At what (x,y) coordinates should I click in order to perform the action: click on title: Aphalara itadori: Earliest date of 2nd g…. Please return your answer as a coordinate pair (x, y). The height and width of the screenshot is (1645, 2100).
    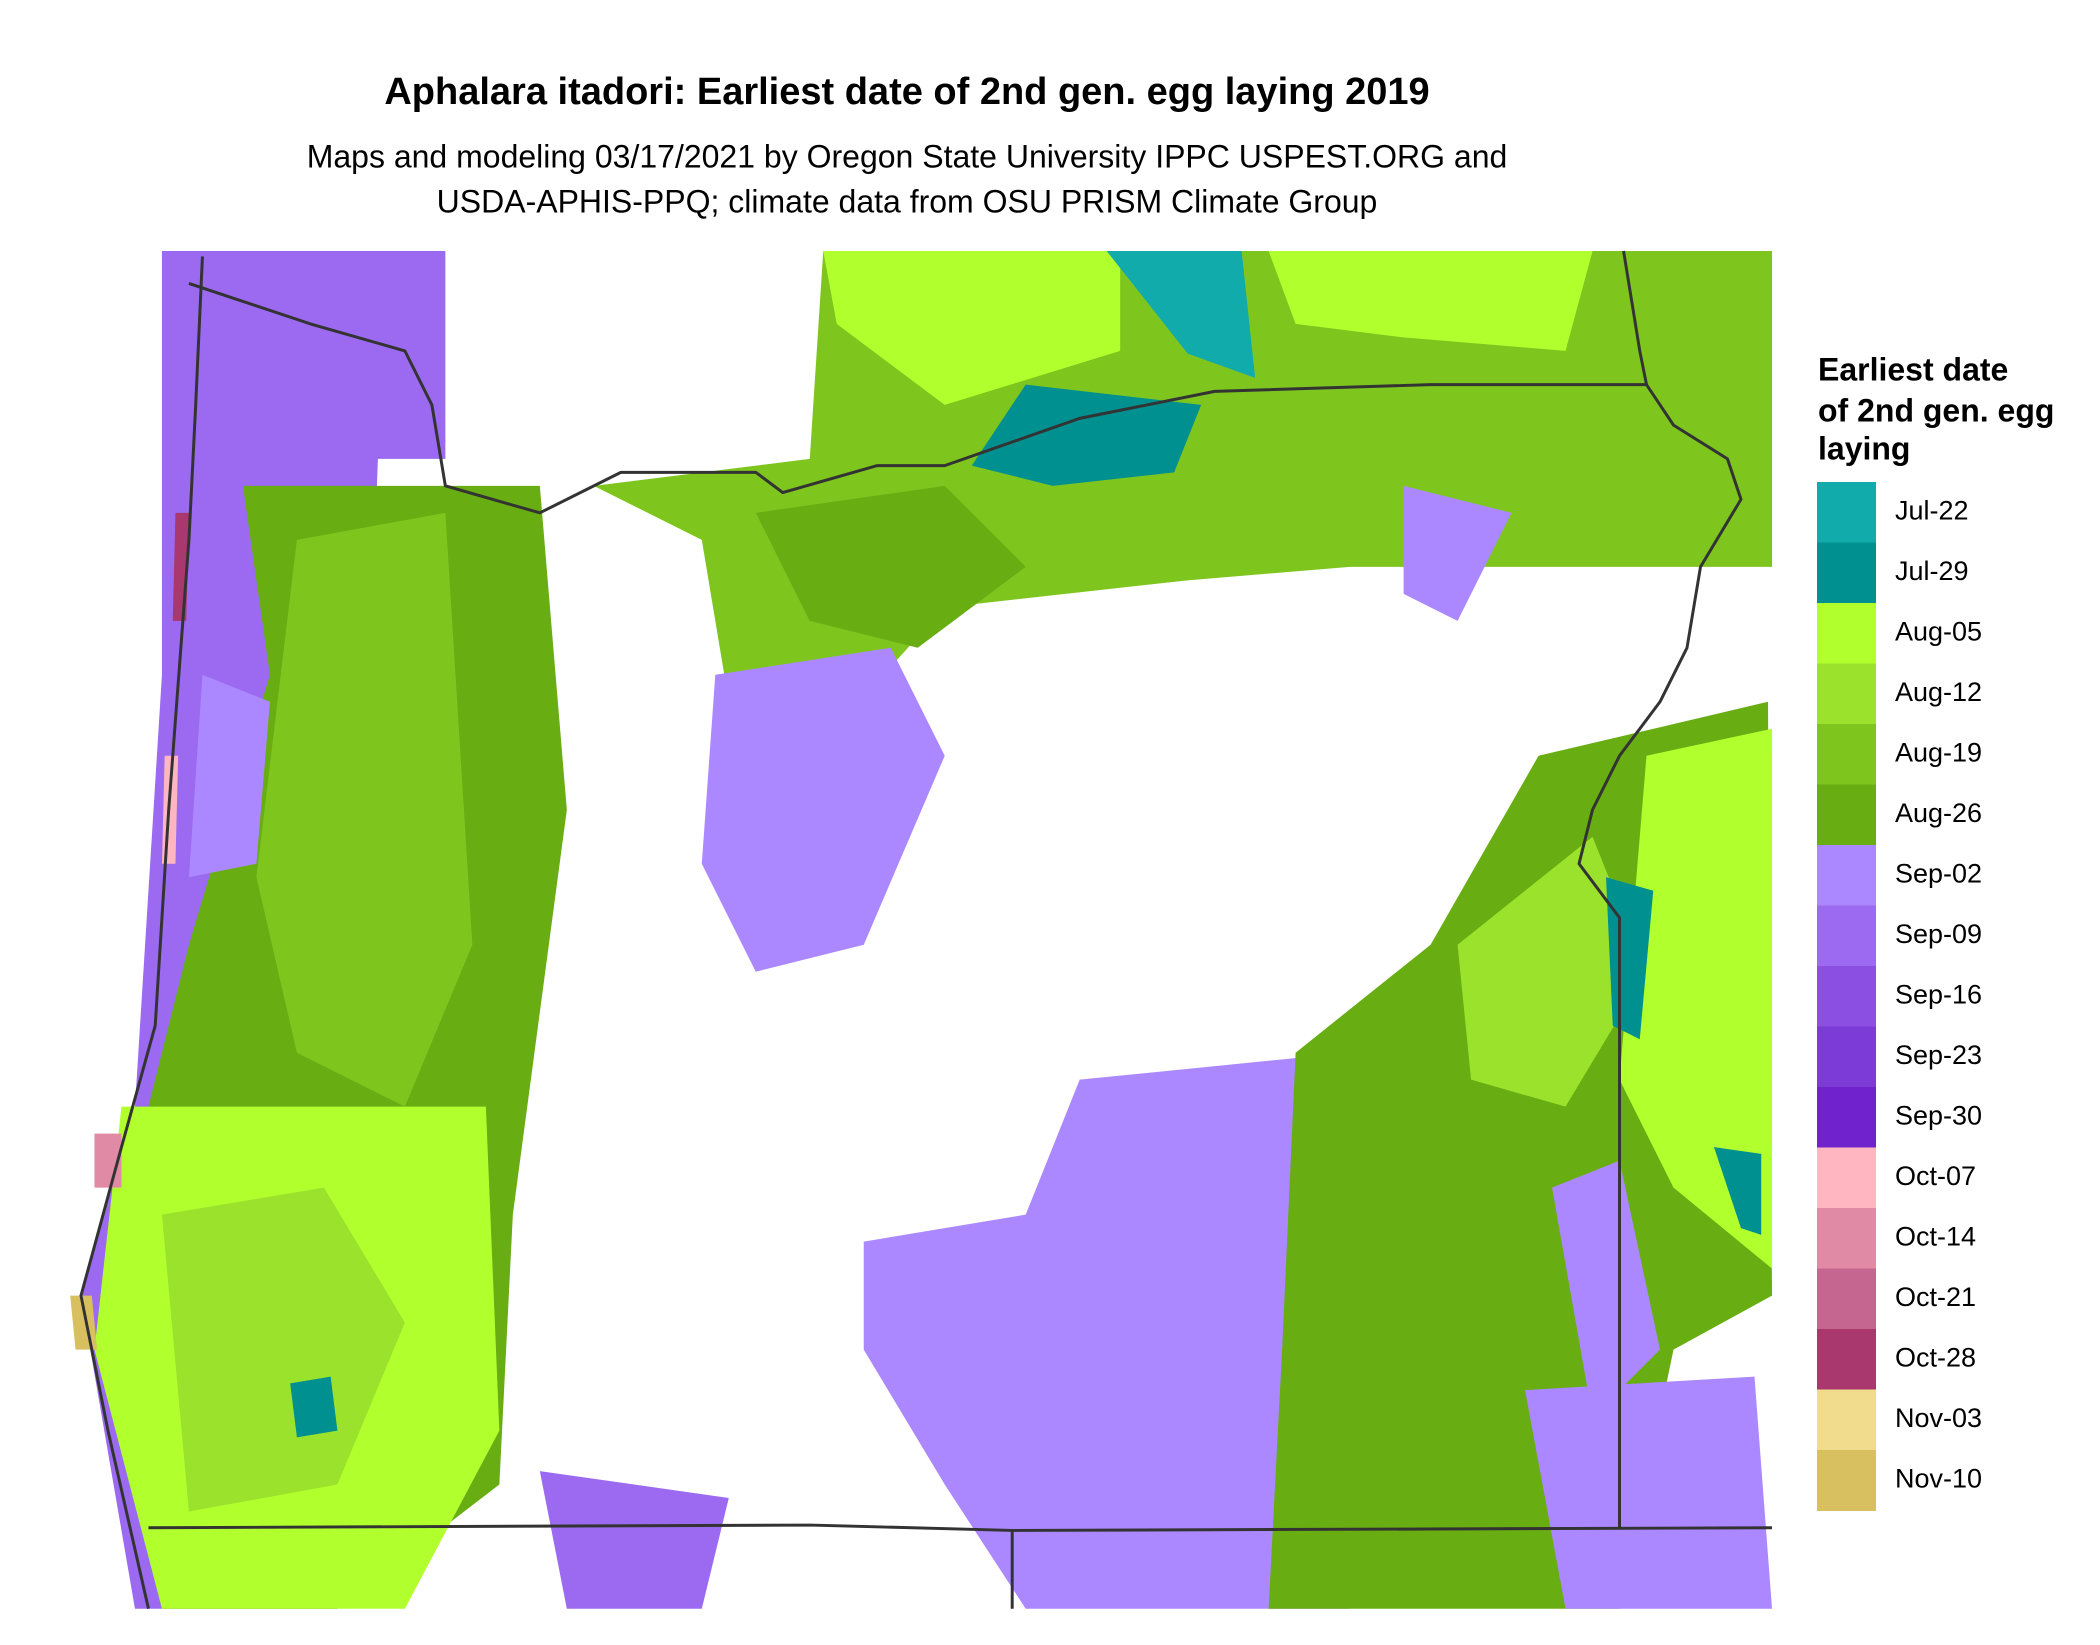
    Looking at the image, I should click on (906, 92).